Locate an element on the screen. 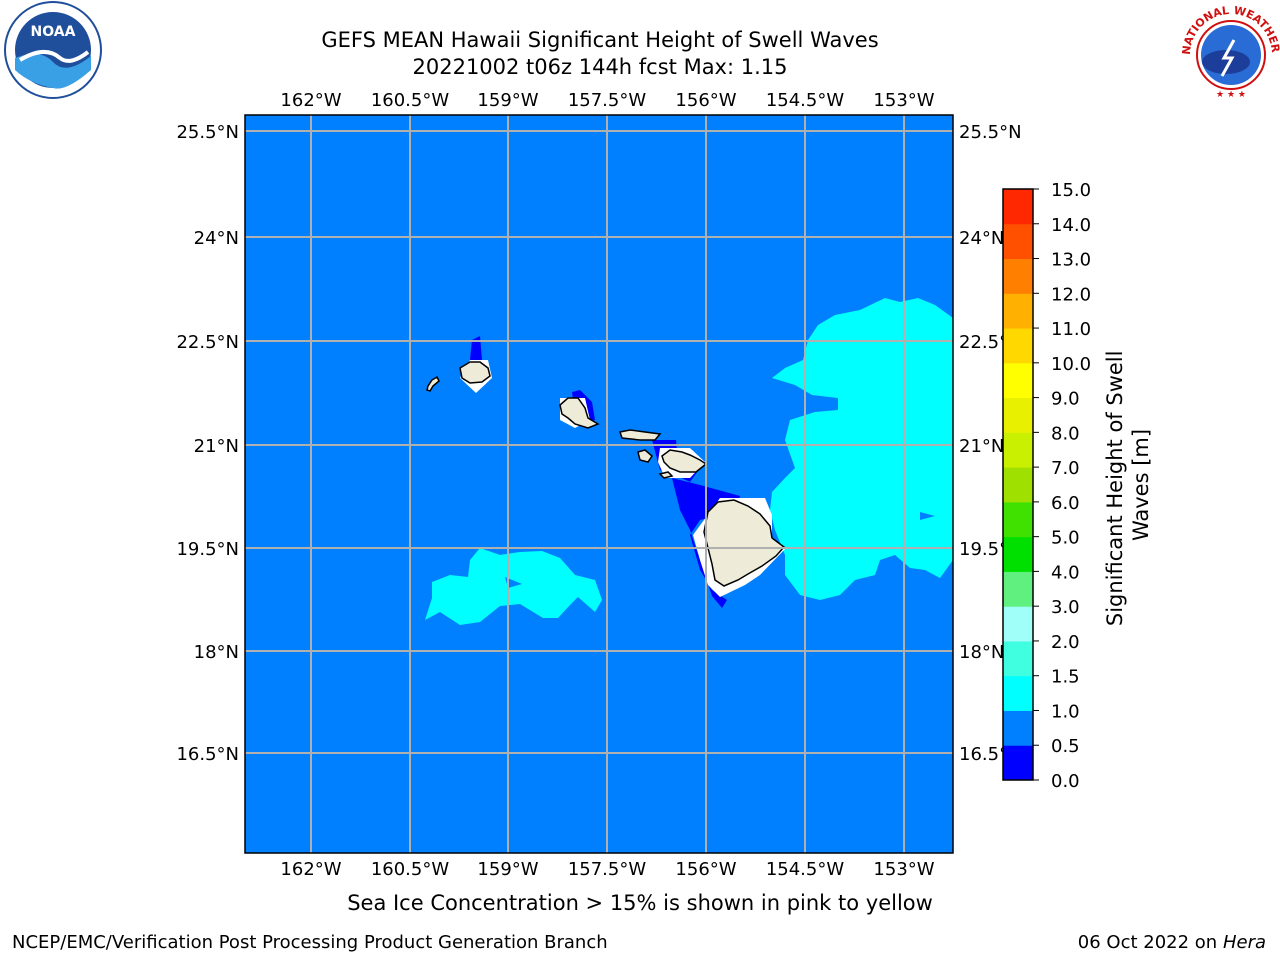 The height and width of the screenshot is (960, 1280). colorbar-tick-label: 7.0 is located at coordinates (1065, 468).